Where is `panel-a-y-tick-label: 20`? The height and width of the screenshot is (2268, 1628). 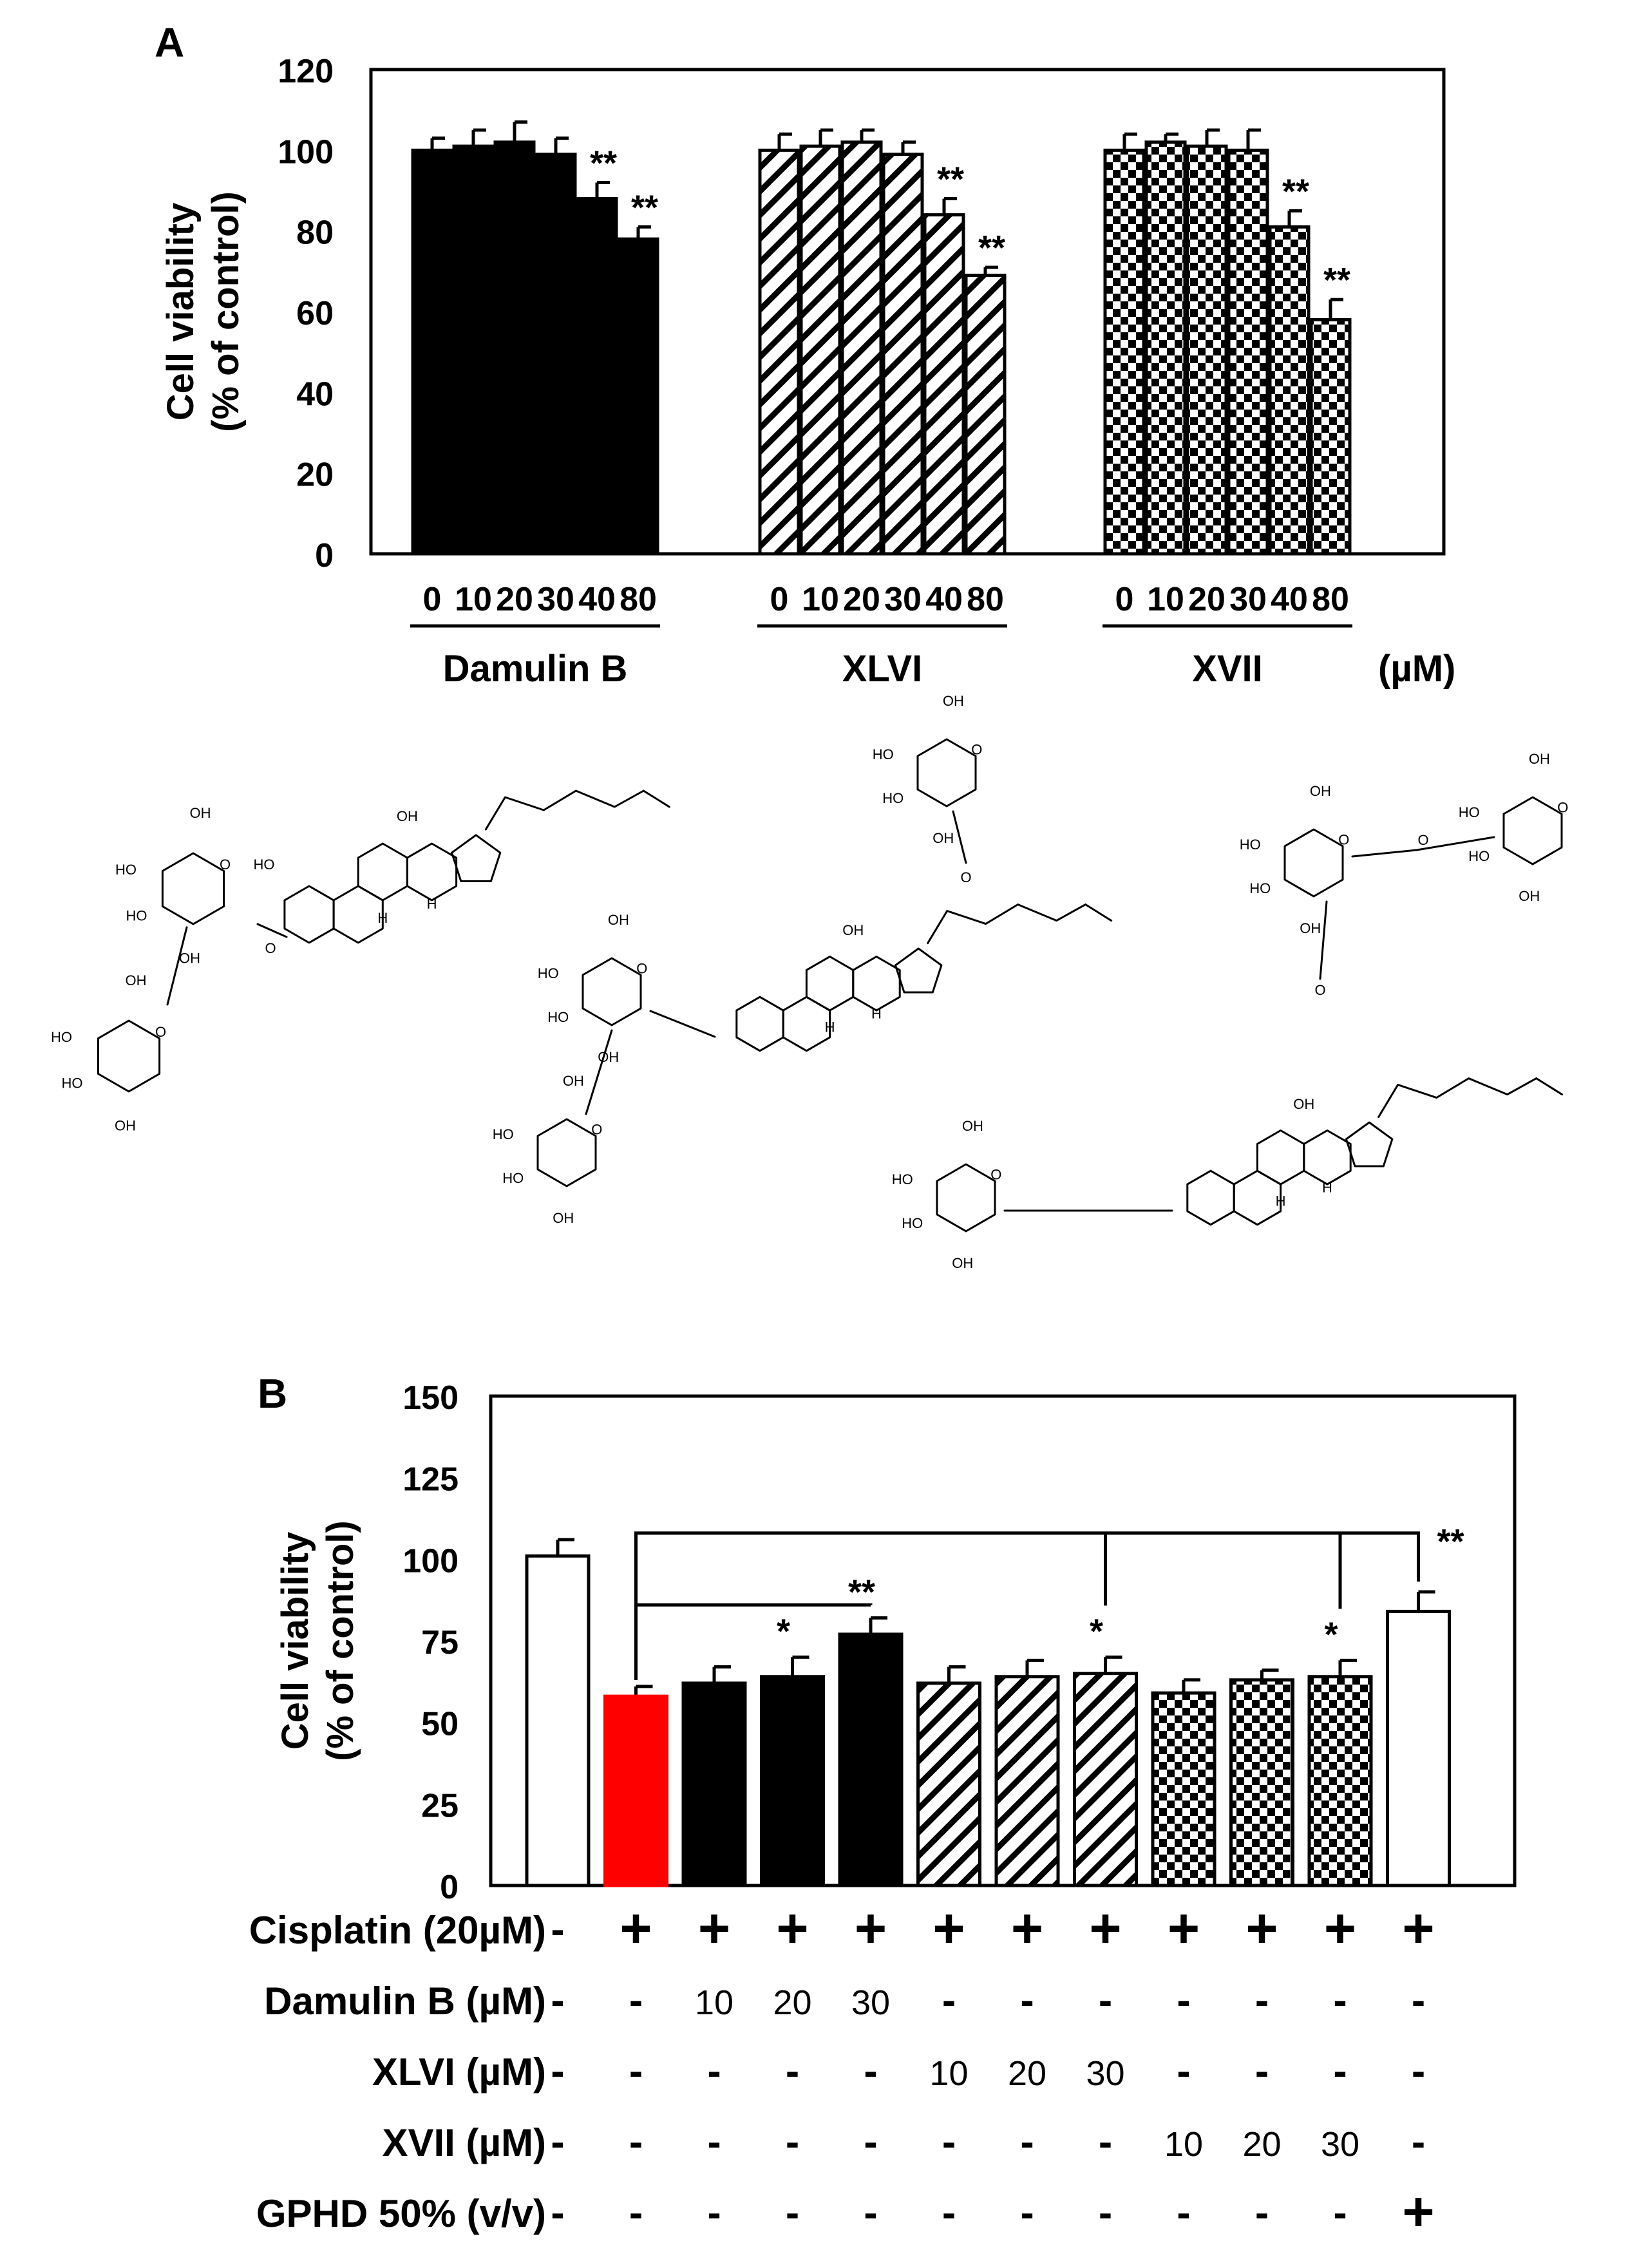
panel-a-y-tick-label: 20 is located at coordinates (315, 475).